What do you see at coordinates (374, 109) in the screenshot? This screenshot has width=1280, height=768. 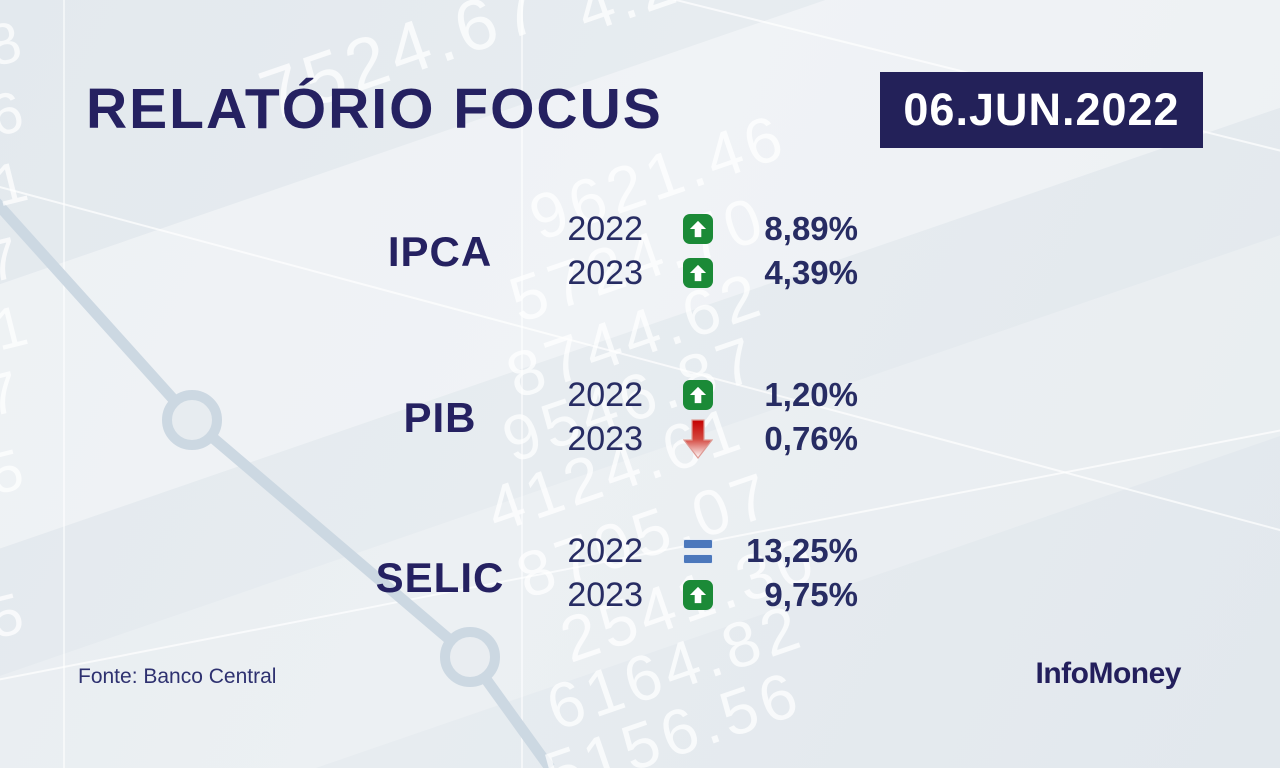 I see `page-title: RELATÓRIO FOCUS` at bounding box center [374, 109].